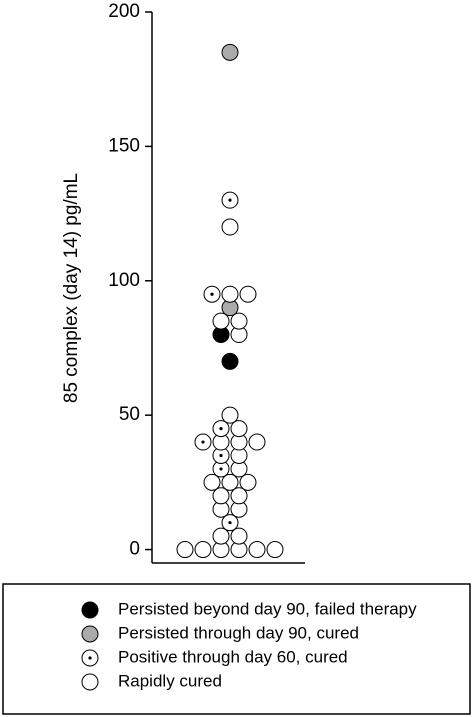 The image size is (474, 717). I want to click on legend-entry: Positive through day 60, cured, so click(214, 657).